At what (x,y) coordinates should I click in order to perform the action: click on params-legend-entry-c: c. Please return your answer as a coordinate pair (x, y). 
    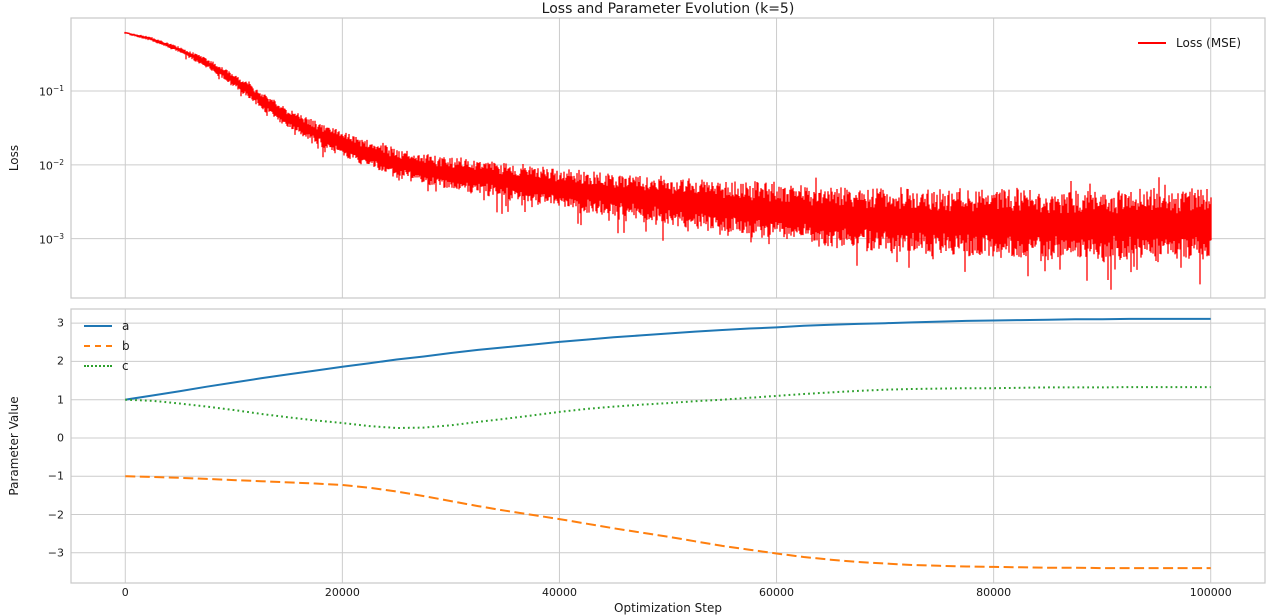
    Looking at the image, I should click on (107, 366).